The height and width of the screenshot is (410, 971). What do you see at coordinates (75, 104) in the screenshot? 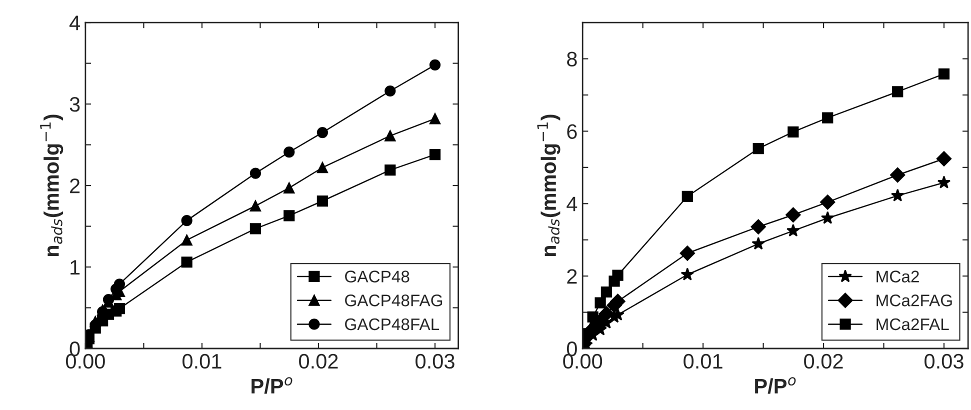
I see `y-tick-label: 3` at bounding box center [75, 104].